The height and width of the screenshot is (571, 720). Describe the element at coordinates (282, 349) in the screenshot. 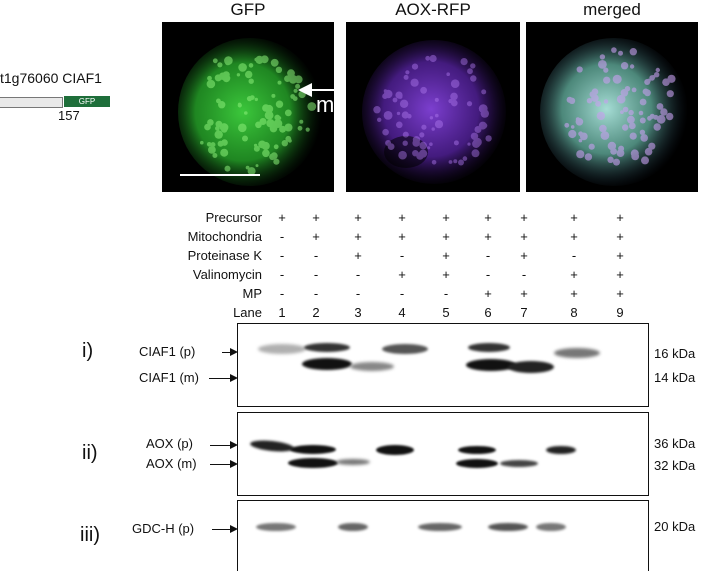

I see `band-l1-p` at that location.